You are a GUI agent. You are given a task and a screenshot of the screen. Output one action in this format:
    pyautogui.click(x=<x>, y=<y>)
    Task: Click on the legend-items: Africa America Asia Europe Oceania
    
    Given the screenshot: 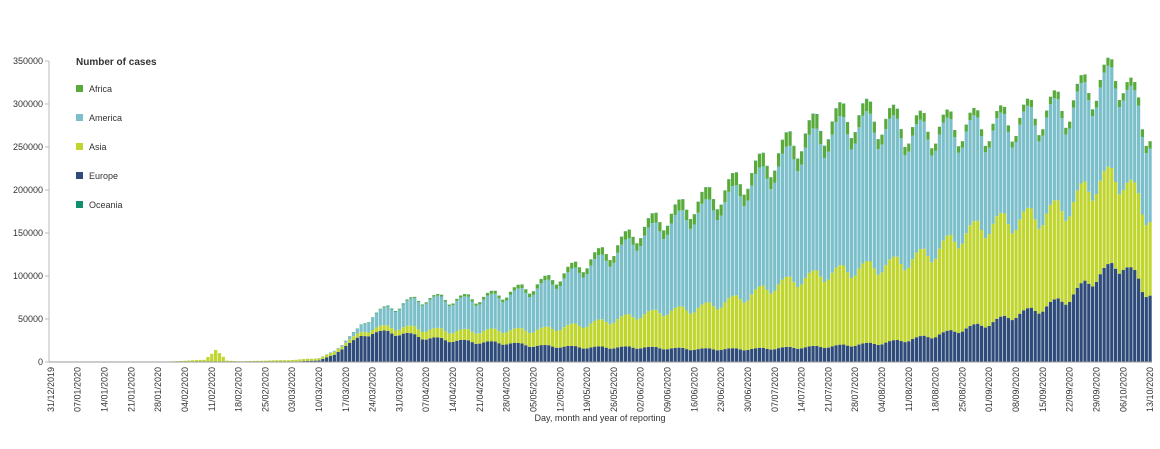 What is the action you would take?
    pyautogui.click(x=116, y=146)
    